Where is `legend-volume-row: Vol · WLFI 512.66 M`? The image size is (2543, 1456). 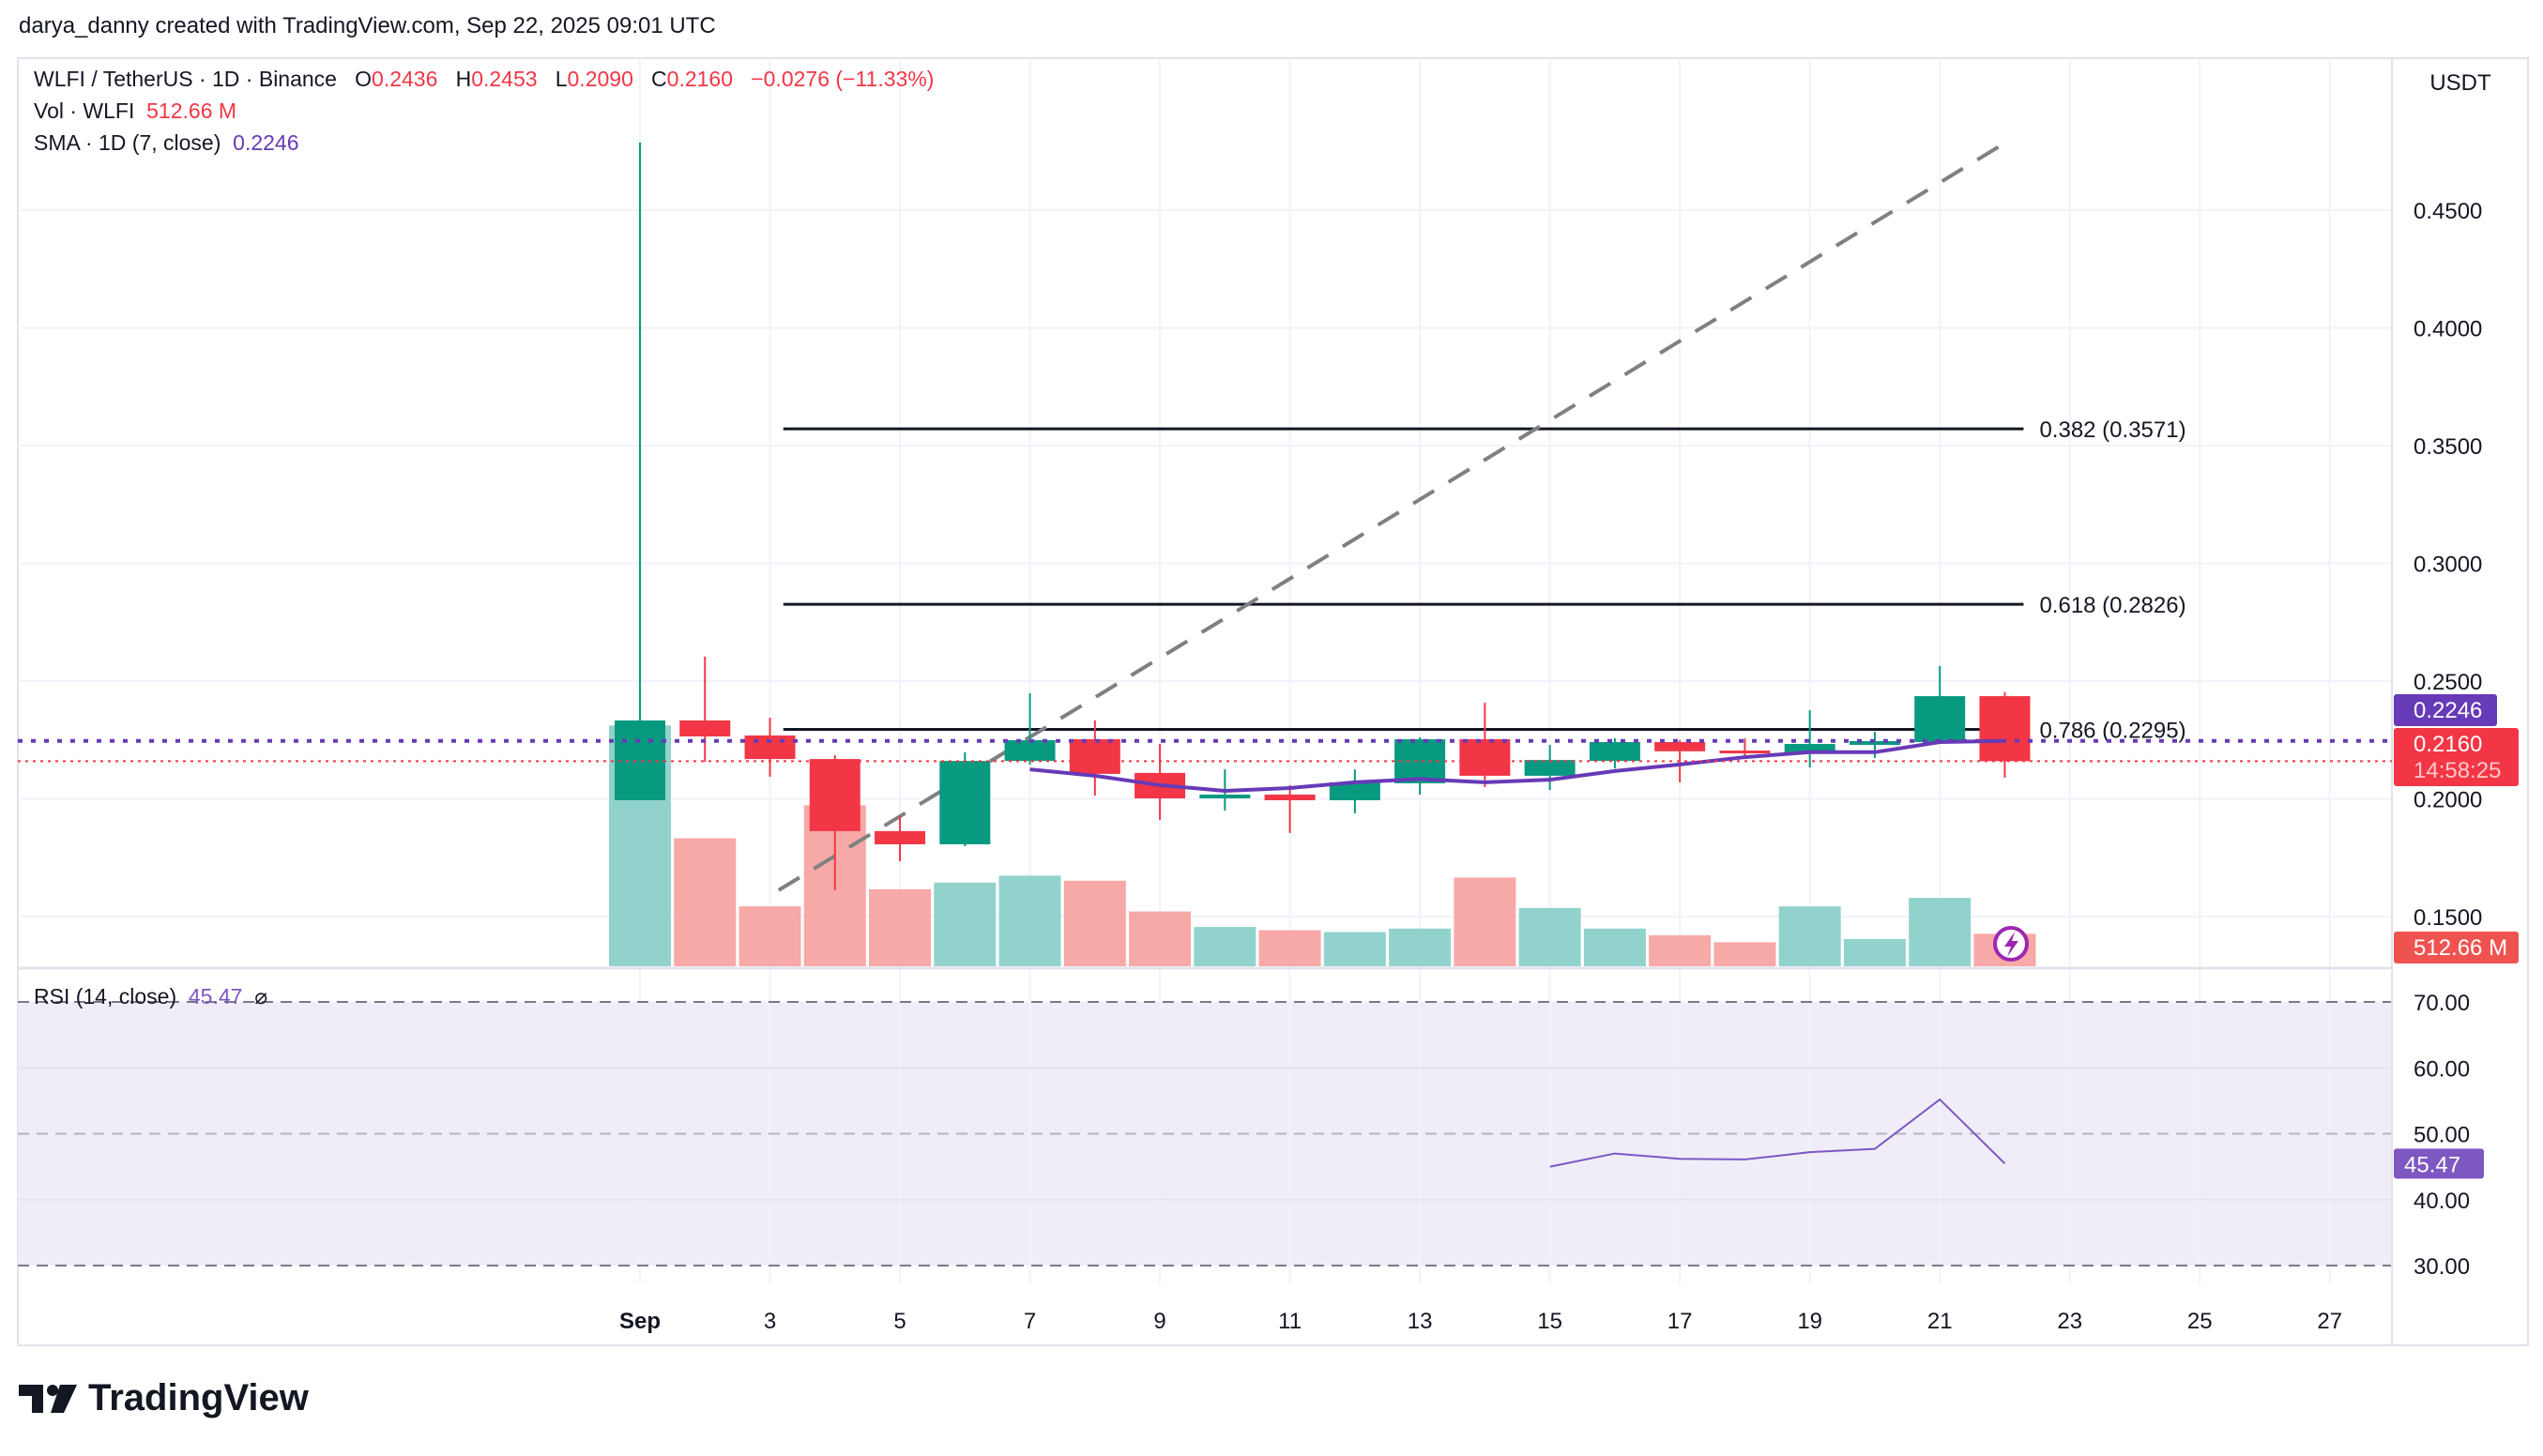
legend-volume-row: Vol · WLFI 512.66 M is located at coordinates (135, 111).